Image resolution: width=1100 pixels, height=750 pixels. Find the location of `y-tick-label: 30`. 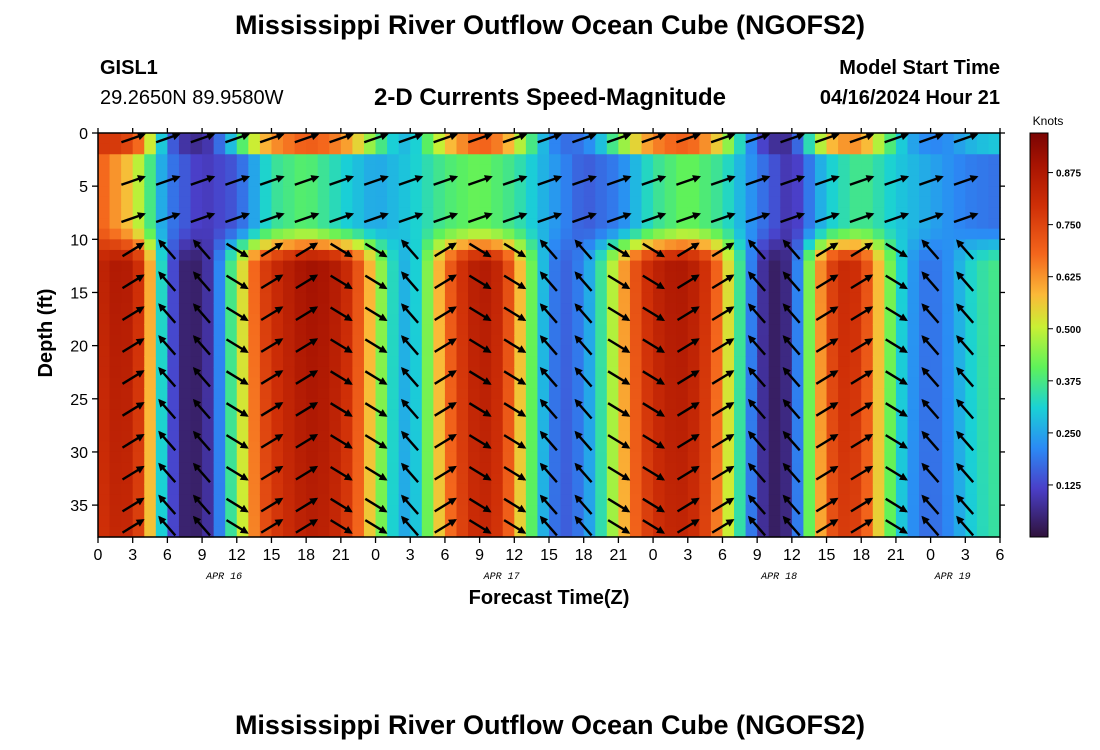

y-tick-label: 30 is located at coordinates (79, 453).